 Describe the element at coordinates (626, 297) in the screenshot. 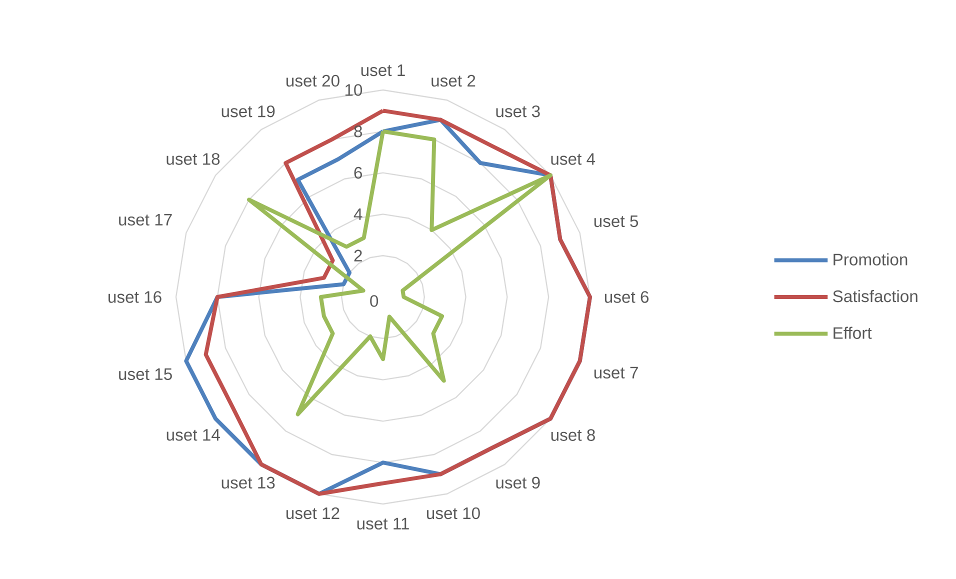

I see `spoke-label: uset 6` at that location.